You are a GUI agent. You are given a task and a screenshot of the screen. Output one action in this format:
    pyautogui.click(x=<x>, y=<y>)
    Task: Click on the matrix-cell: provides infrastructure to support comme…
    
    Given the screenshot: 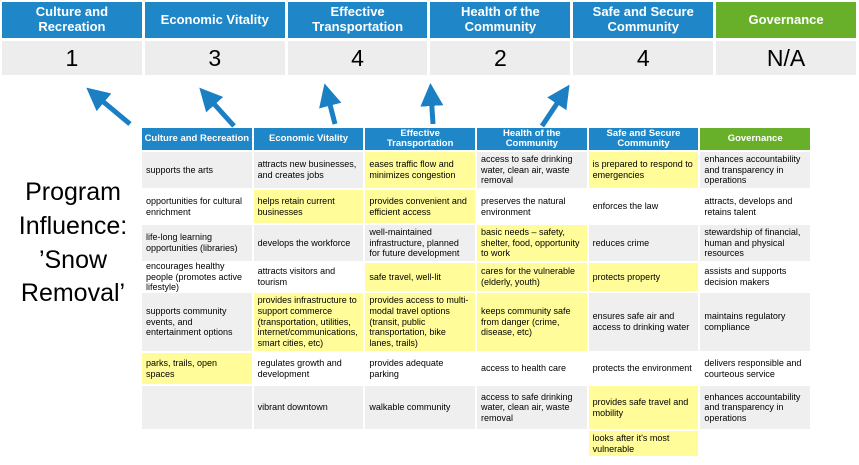 What is the action you would take?
    pyautogui.click(x=308, y=322)
    